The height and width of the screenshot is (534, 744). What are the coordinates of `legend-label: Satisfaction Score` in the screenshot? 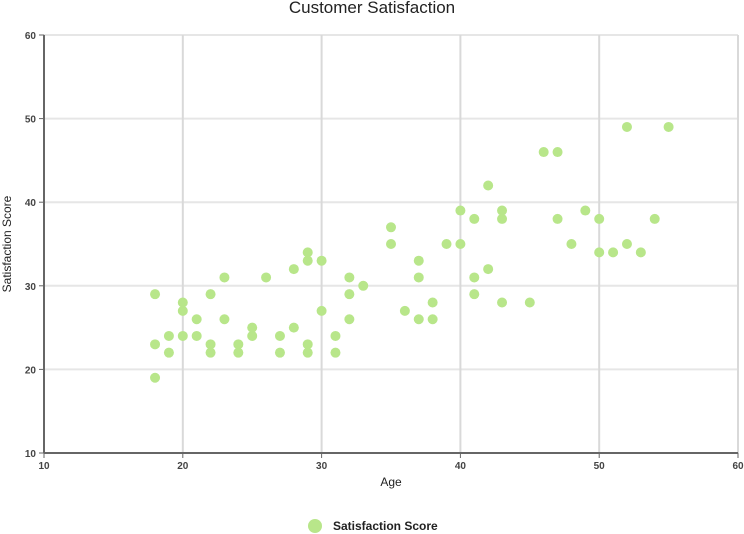 It's located at (385, 526).